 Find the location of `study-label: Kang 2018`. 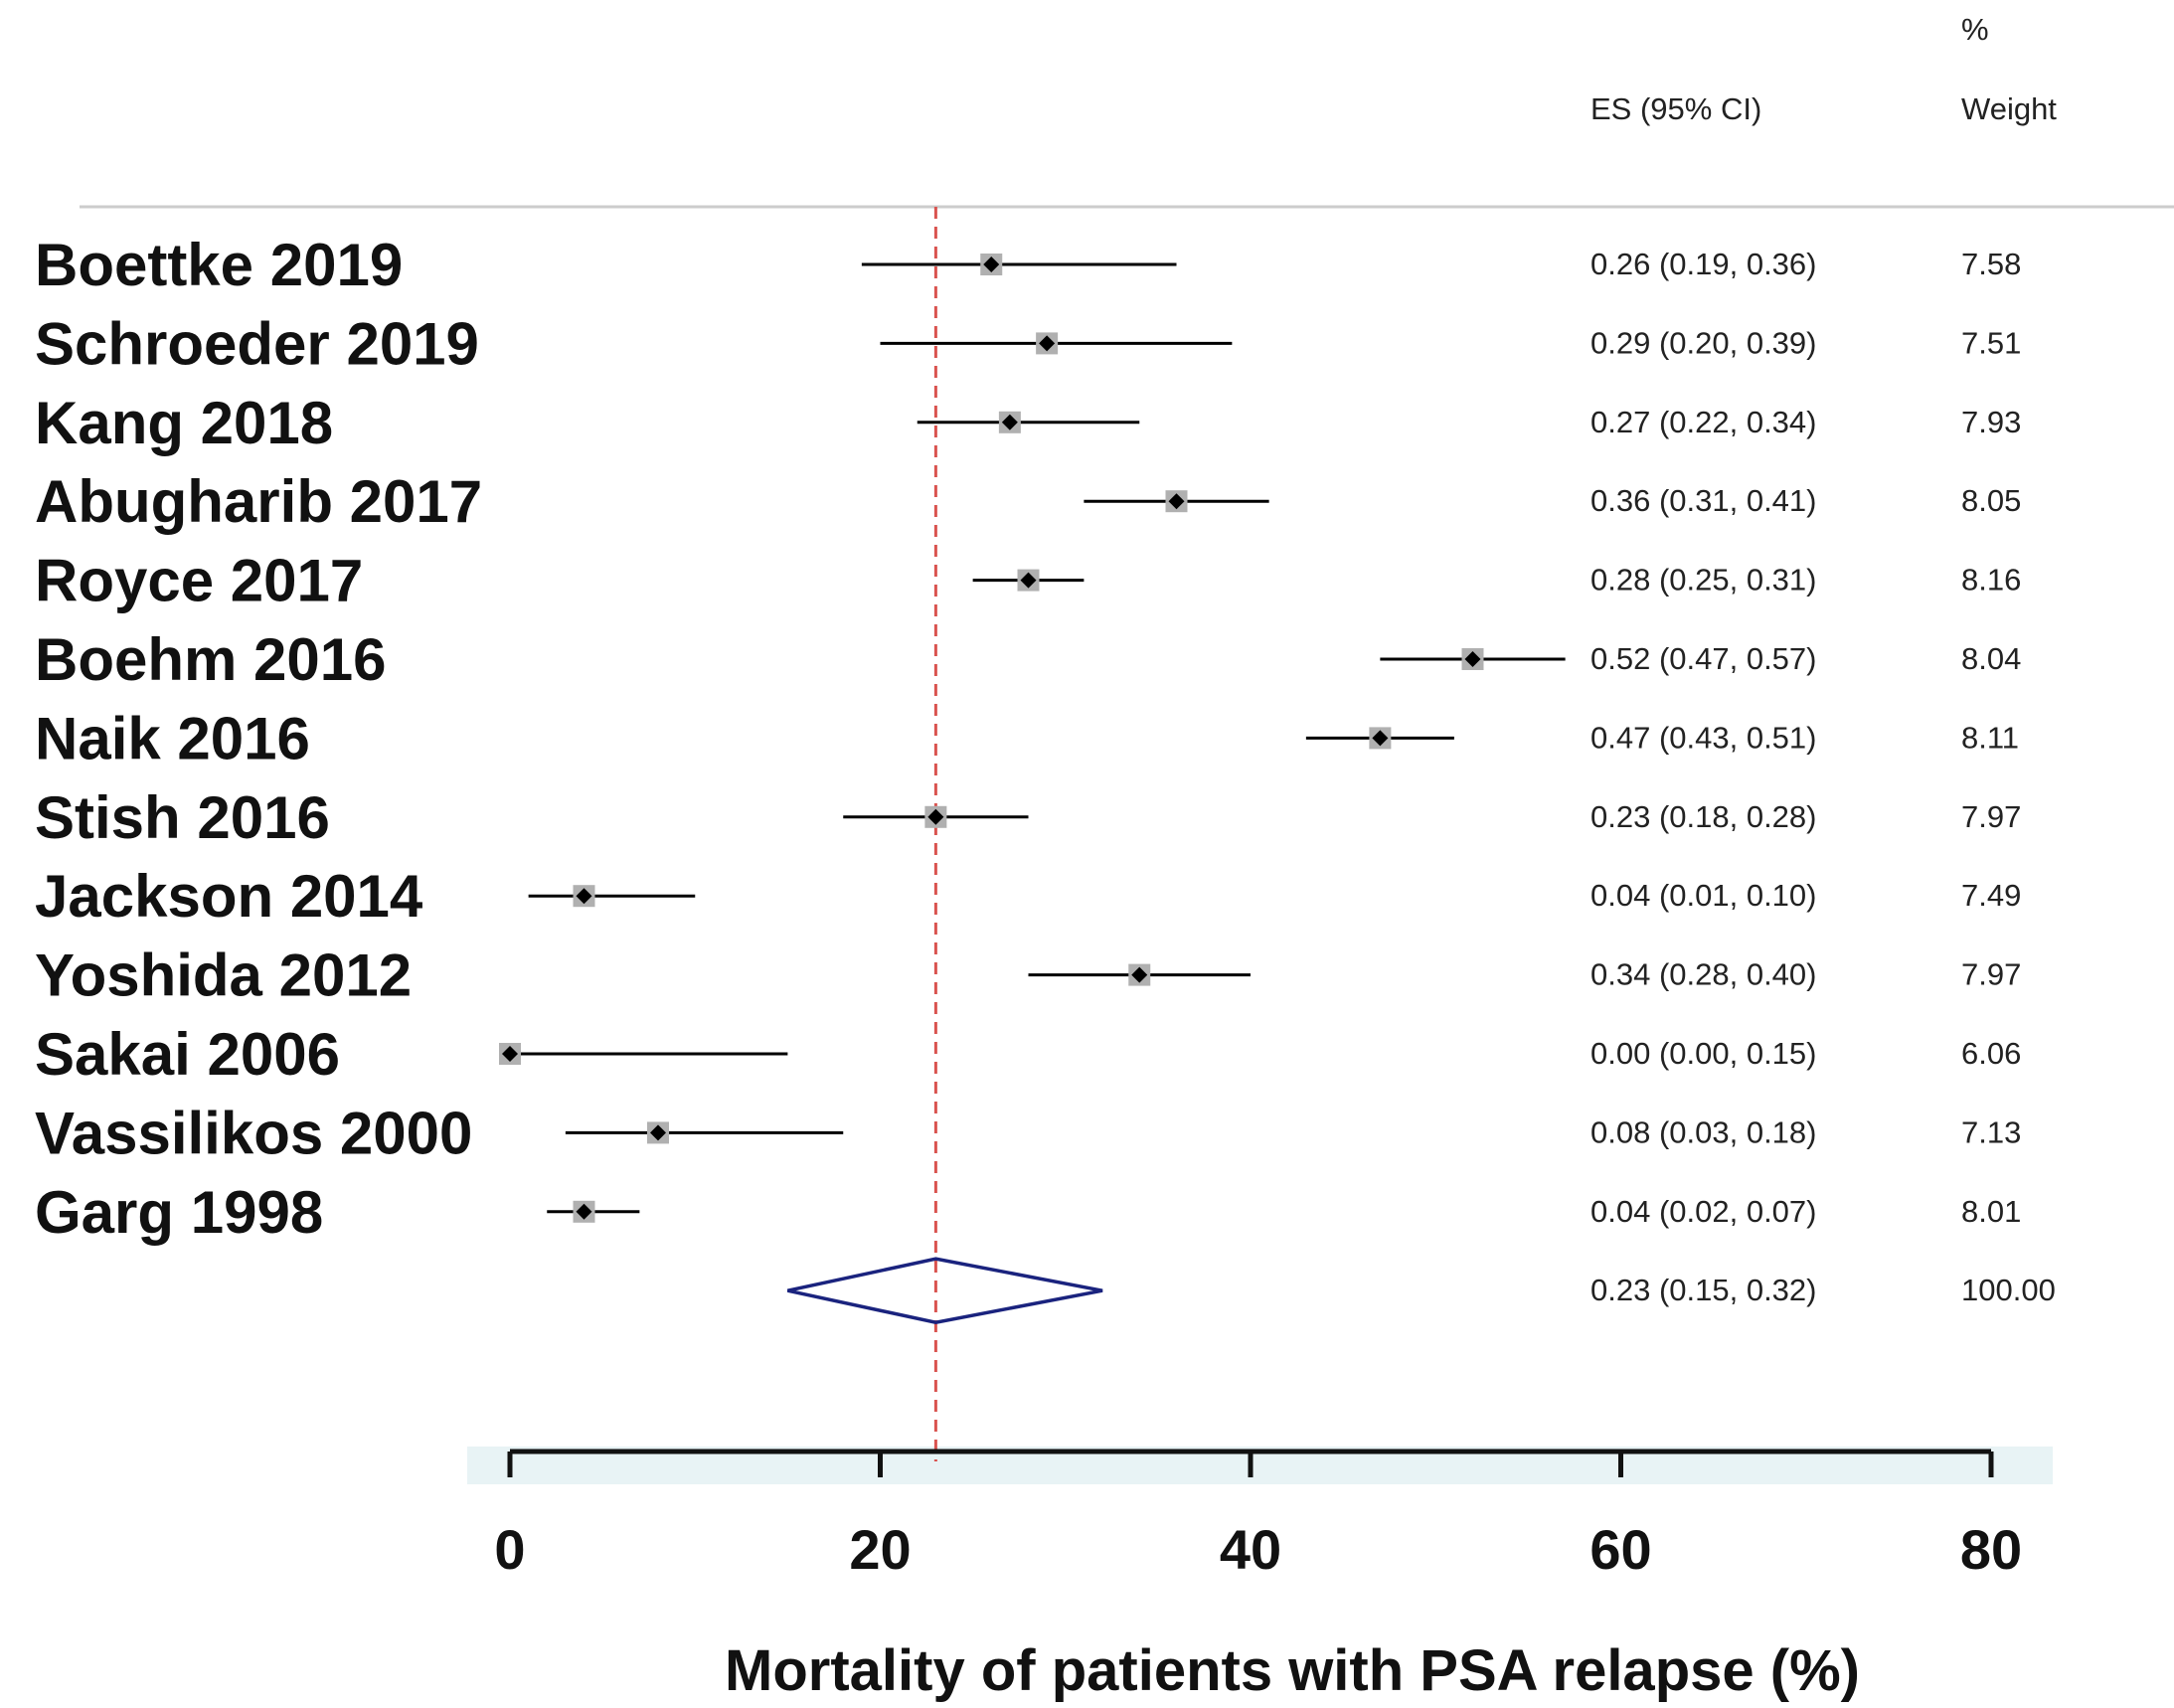

study-label: Kang 2018 is located at coordinates (184, 423).